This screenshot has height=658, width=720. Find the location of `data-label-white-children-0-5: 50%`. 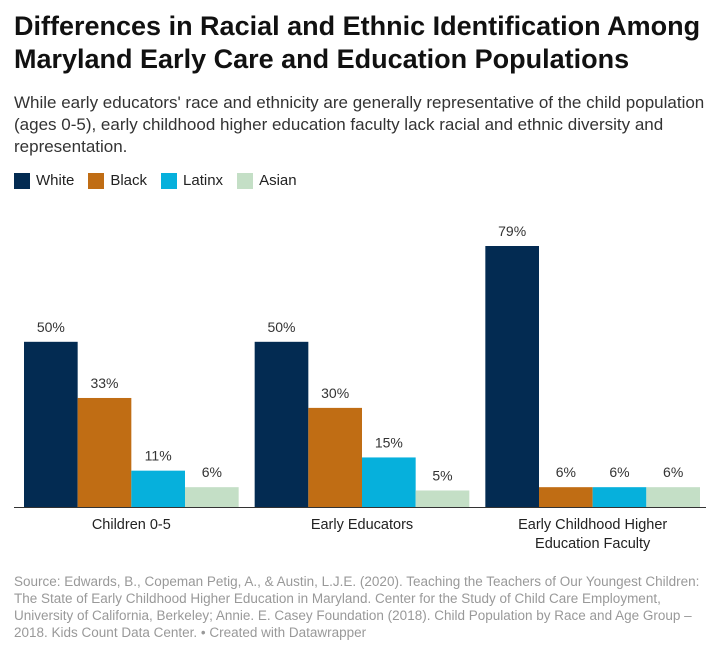

data-label-white-children-0-5: 50% is located at coordinates (51, 327).